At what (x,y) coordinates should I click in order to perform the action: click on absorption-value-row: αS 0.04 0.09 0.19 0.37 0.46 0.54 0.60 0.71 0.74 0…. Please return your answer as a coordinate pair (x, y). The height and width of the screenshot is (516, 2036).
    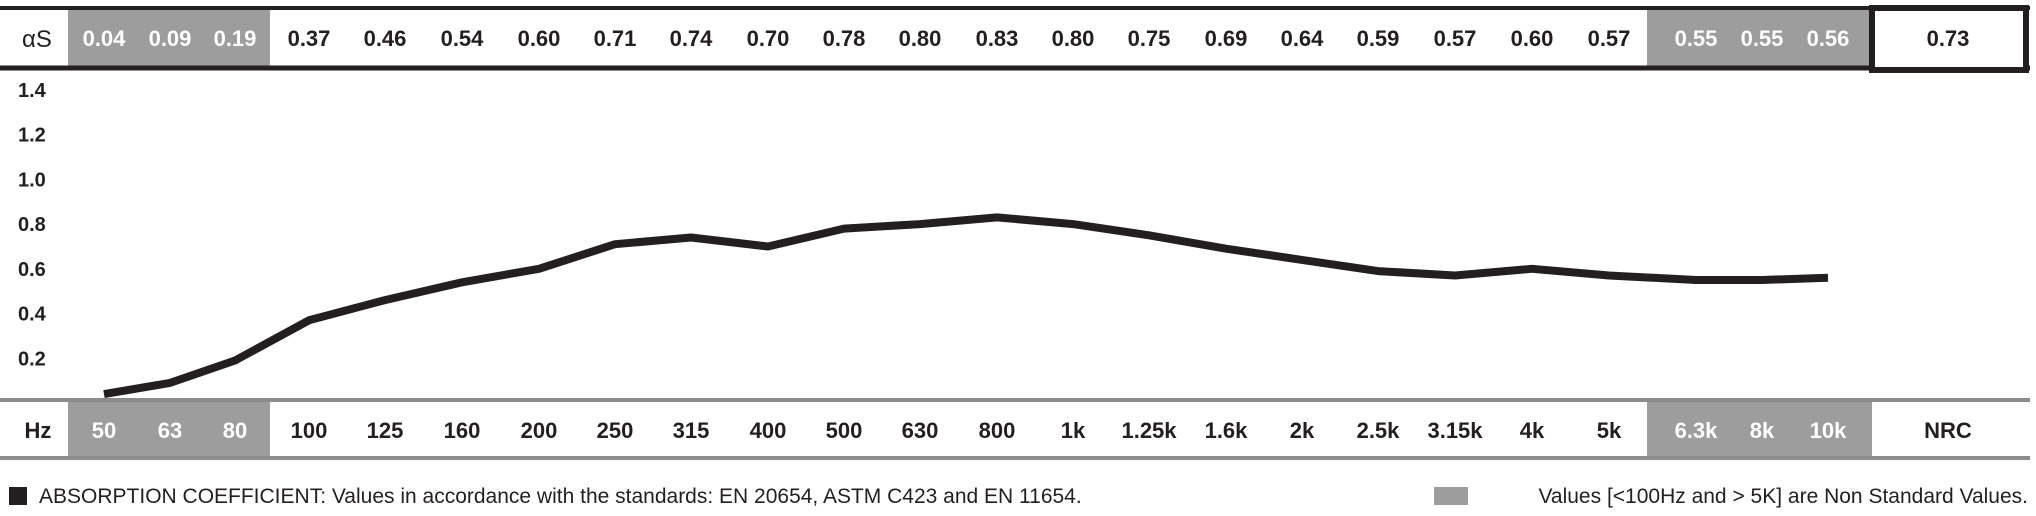
    Looking at the image, I should click on (1015, 39).